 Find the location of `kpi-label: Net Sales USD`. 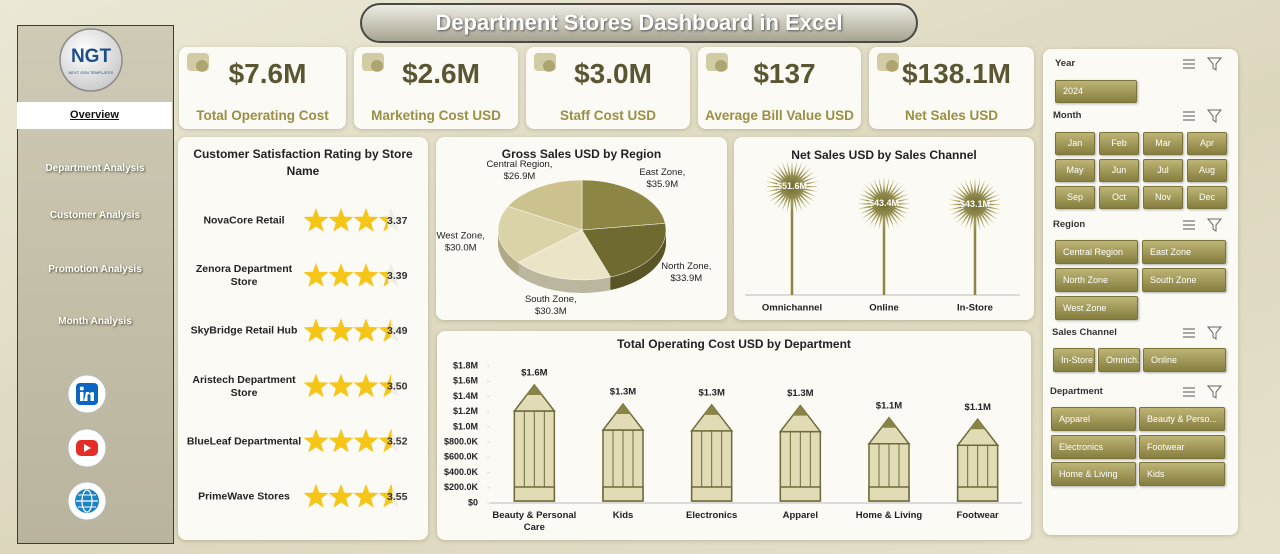

kpi-label: Net Sales USD is located at coordinates (951, 115).